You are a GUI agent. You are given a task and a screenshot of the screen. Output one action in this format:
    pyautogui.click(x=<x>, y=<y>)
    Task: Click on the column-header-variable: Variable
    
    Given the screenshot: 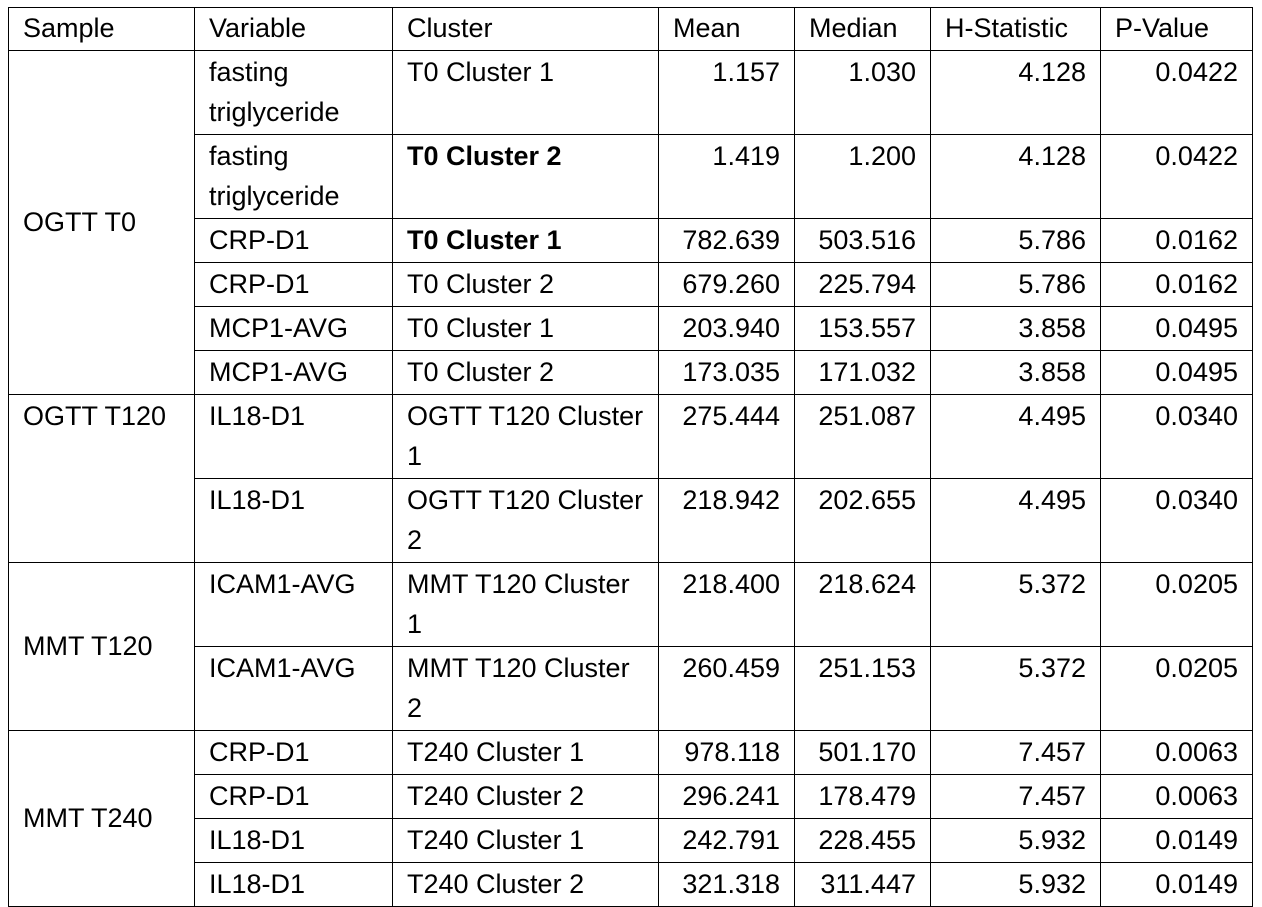 What is the action you would take?
    pyautogui.click(x=293, y=29)
    